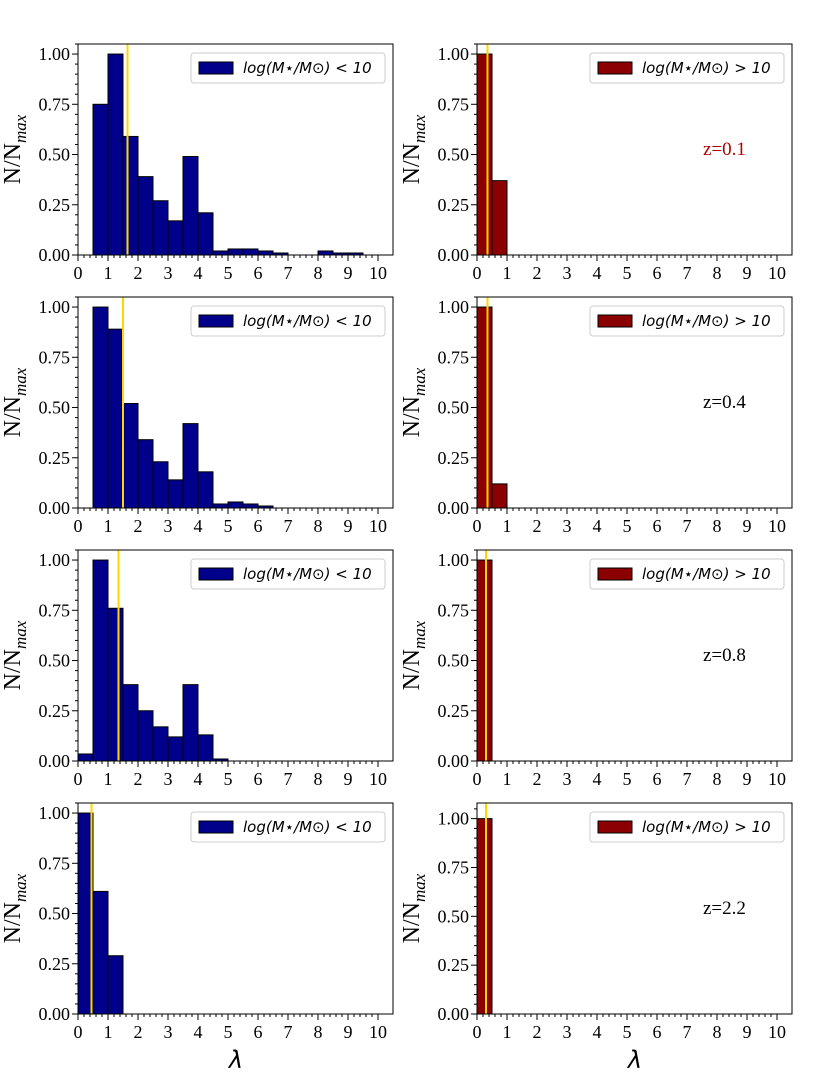  I want to click on x-tick-label: 3, so click(168, 1032).